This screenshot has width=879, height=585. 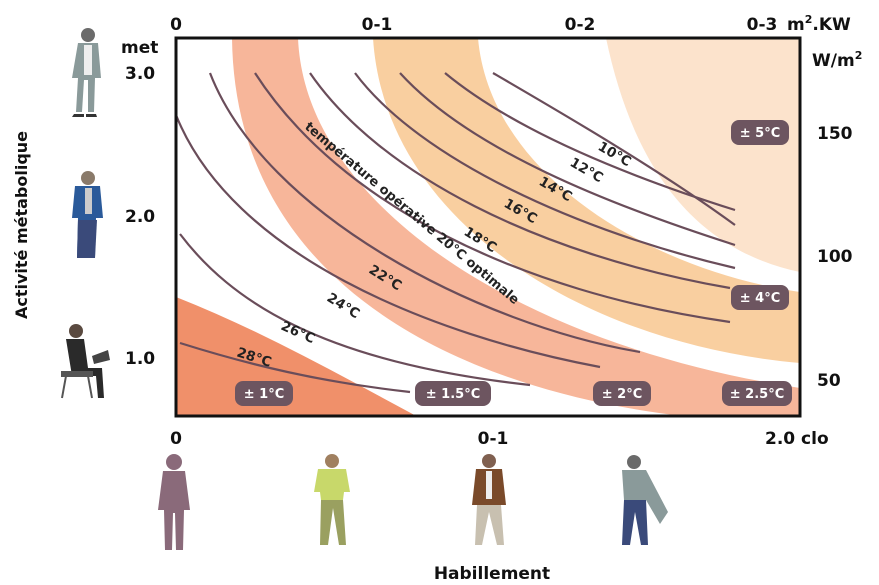 I want to click on curve-14c, so click(x=567, y=159).